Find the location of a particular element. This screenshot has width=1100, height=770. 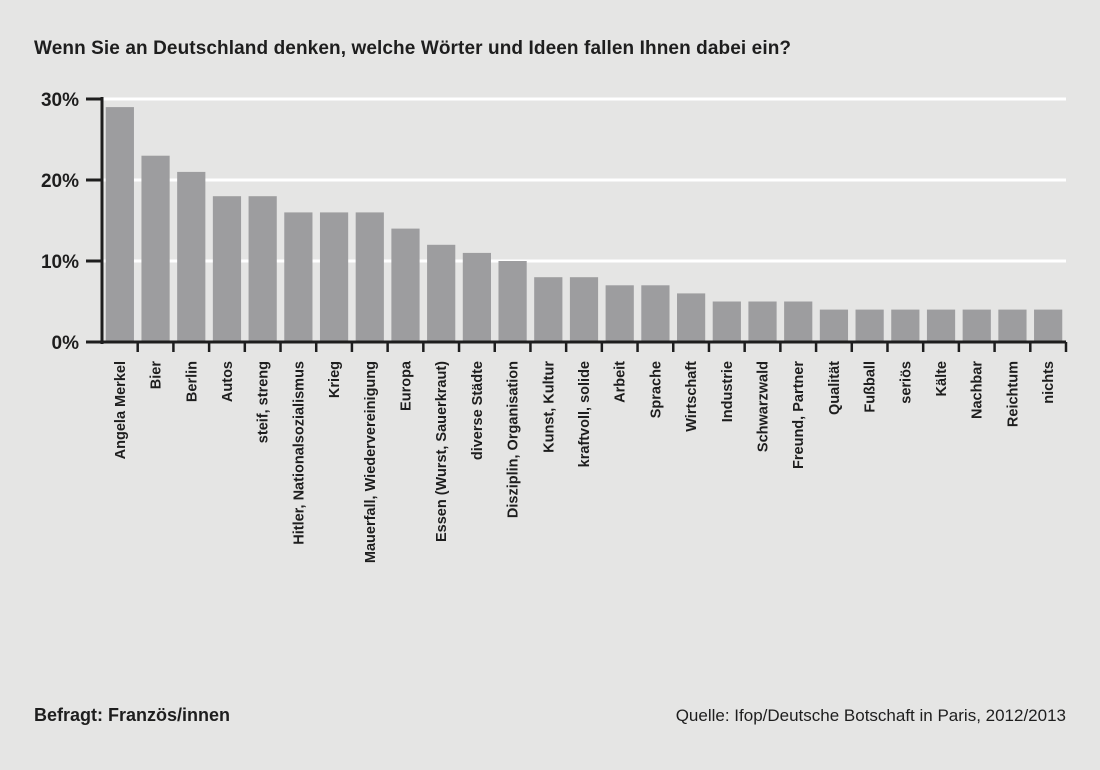

x-tick-label: Arbeit is located at coordinates (621, 382).